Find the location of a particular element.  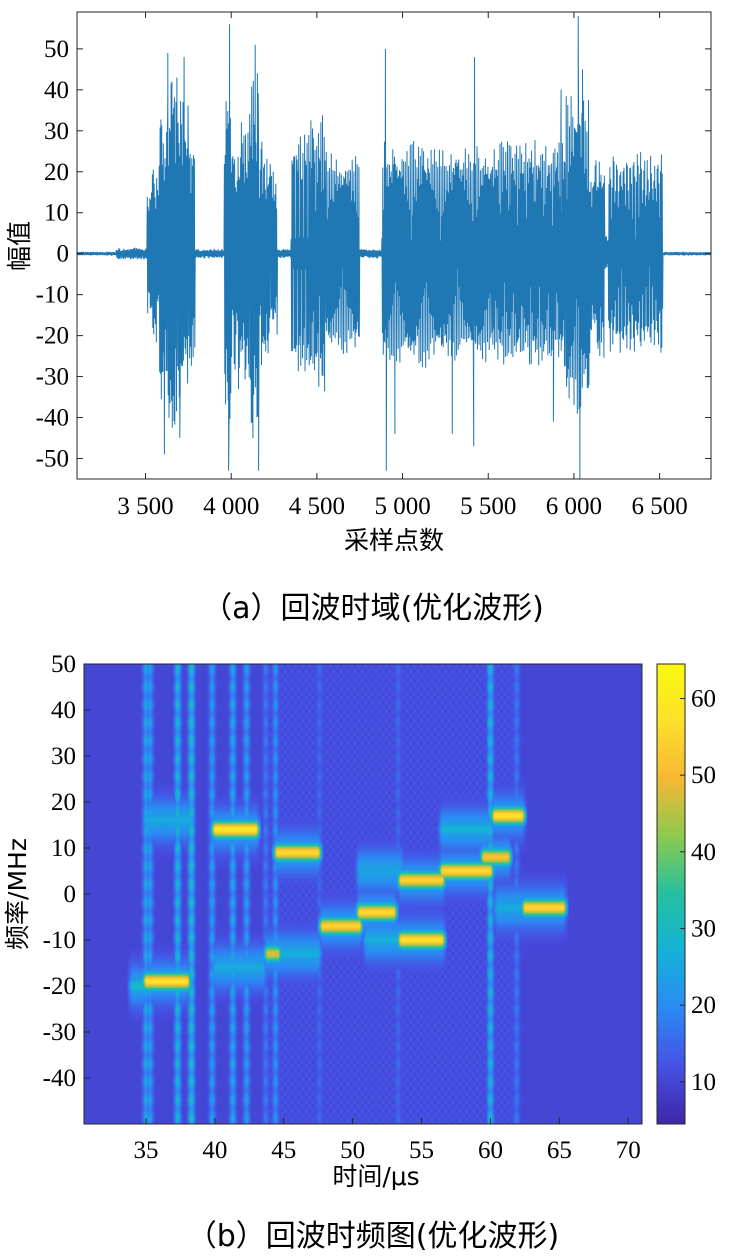

chart-a-y-tick-label: 0 is located at coordinates (63, 254).